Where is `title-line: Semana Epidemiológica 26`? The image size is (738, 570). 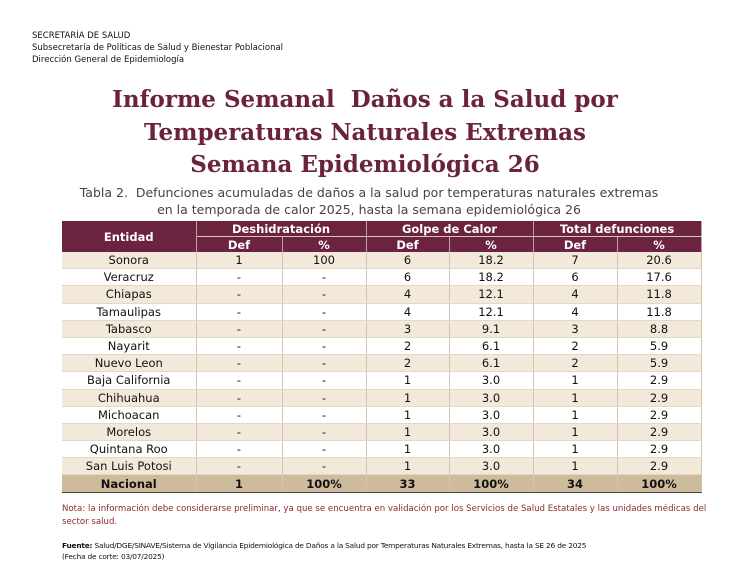
title-line: Semana Epidemiológica 26 is located at coordinates (365, 164).